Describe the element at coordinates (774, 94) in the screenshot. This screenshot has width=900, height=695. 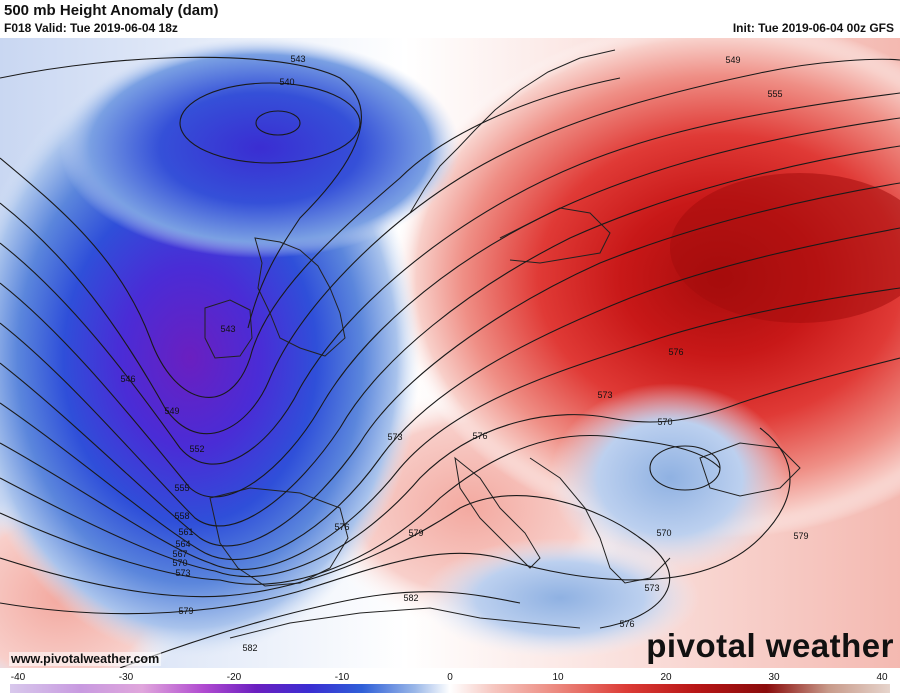
I see `label-555-ne: 555` at that location.